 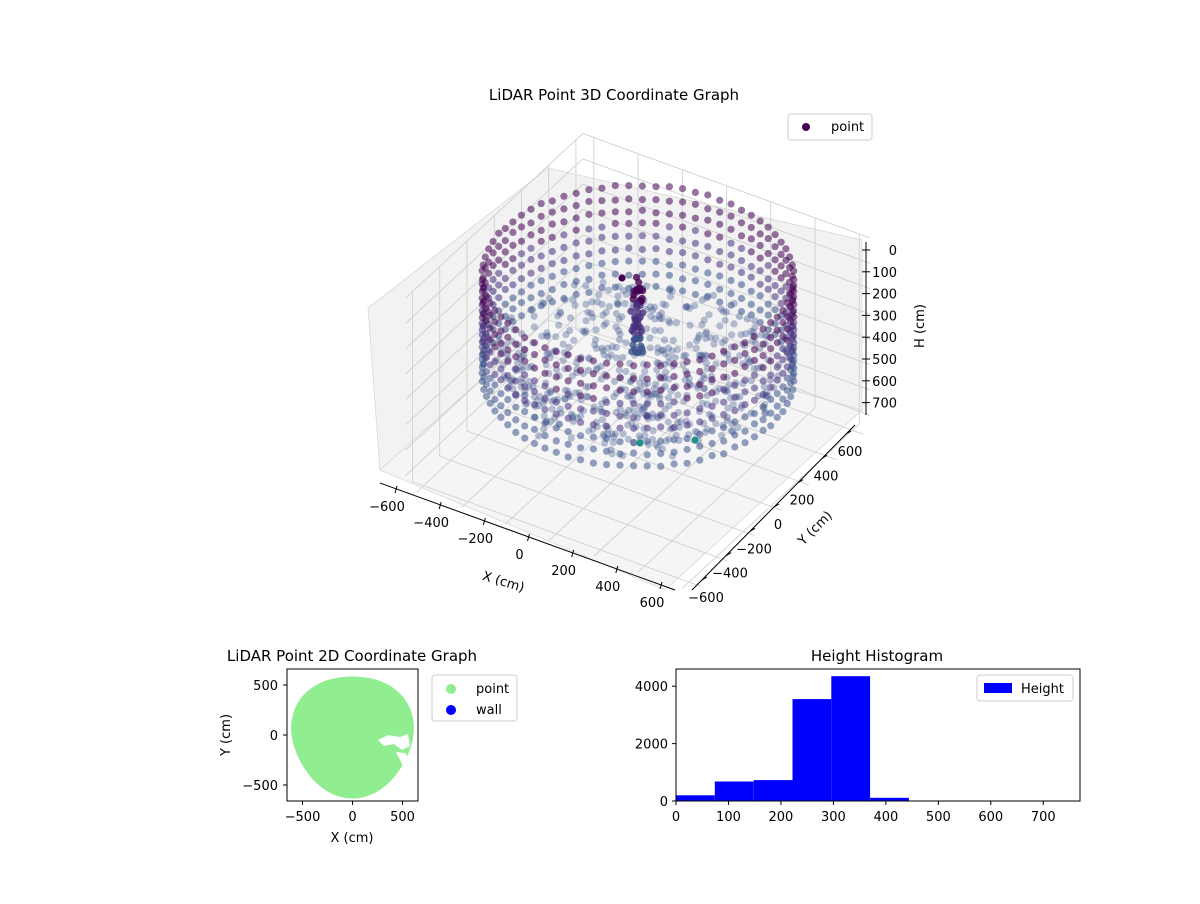 I want to click on histogram-x-tick-label: 200, so click(x=781, y=817).